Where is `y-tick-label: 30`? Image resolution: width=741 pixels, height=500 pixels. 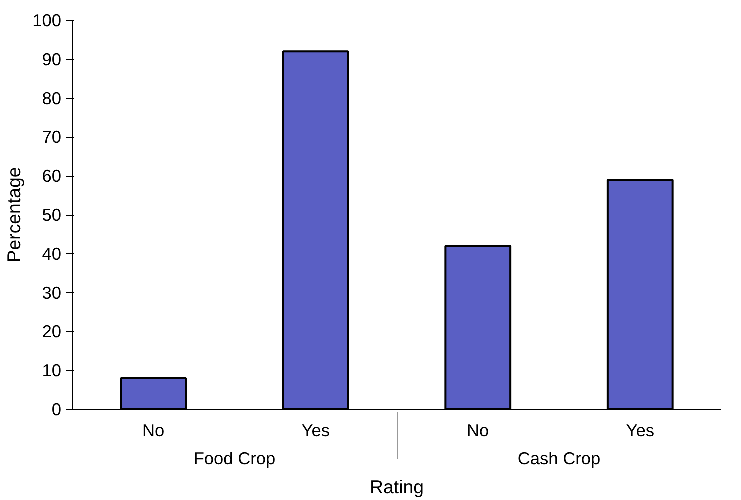 y-tick-label: 30 is located at coordinates (52, 292).